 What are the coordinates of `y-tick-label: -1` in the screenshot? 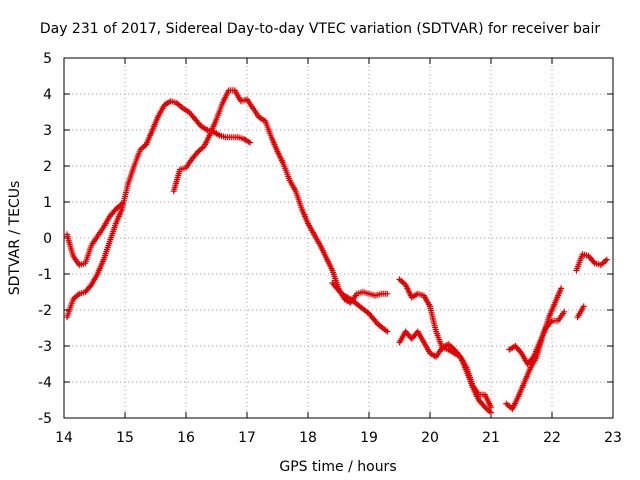 It's located at (45, 275).